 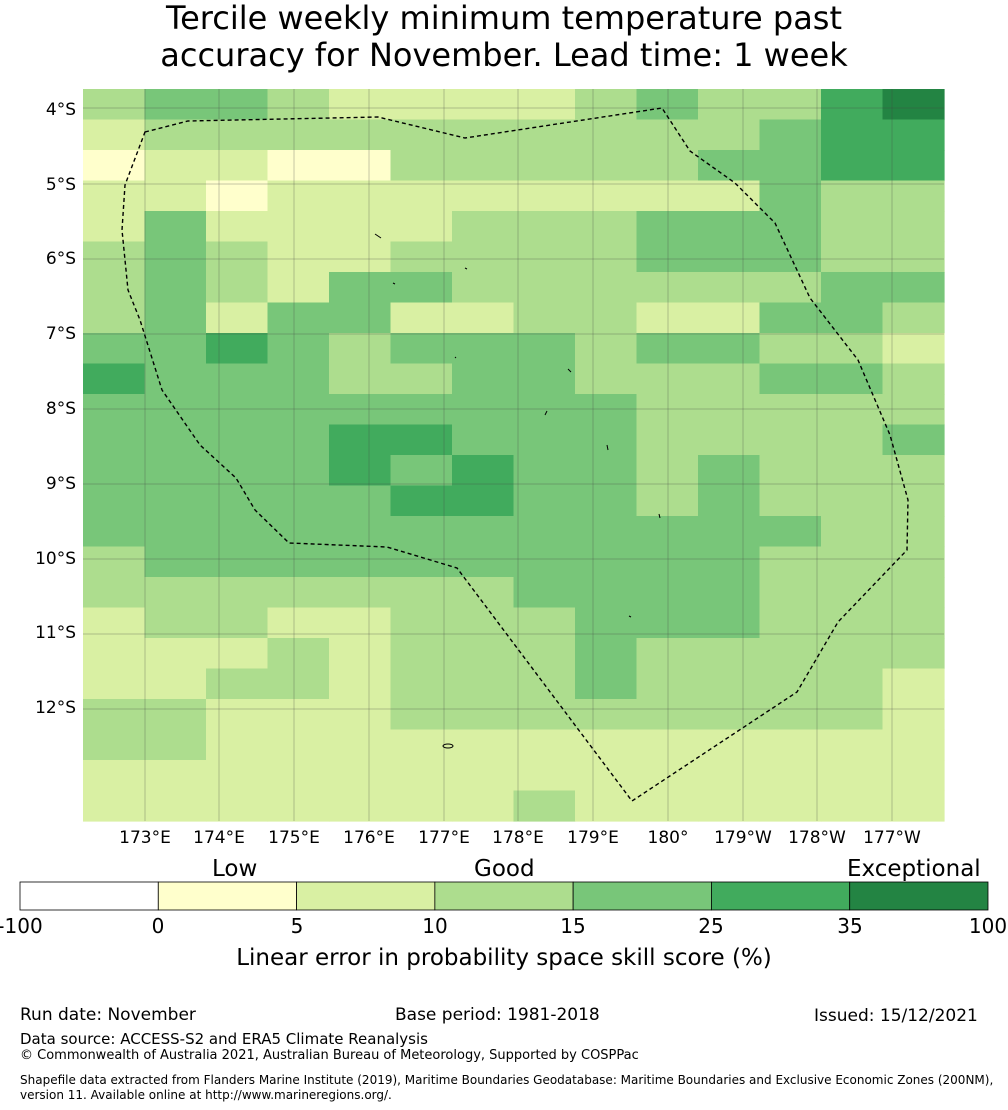 I want to click on lon-label-178e: 178°E, so click(x=518, y=838).